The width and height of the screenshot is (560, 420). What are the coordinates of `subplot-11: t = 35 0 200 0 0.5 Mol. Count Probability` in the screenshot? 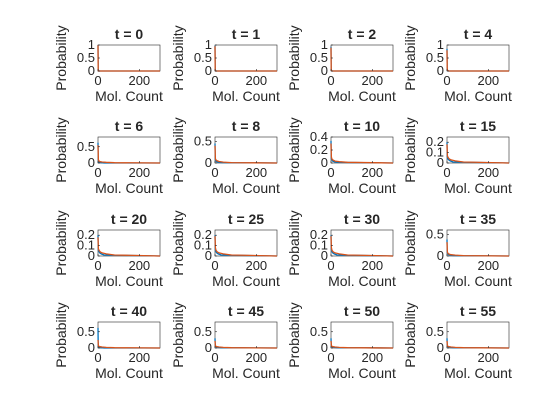 It's located at (457, 249).